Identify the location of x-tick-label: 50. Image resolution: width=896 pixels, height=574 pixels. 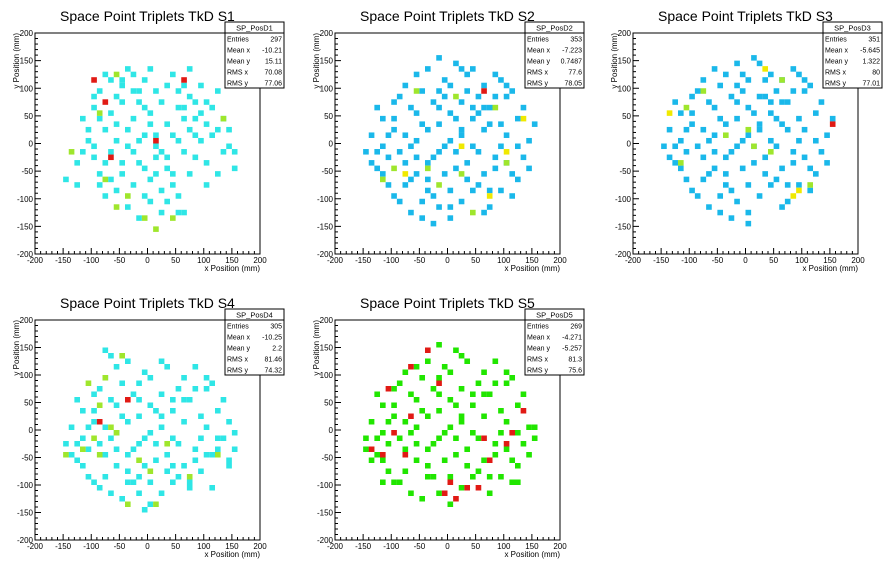
(475, 546).